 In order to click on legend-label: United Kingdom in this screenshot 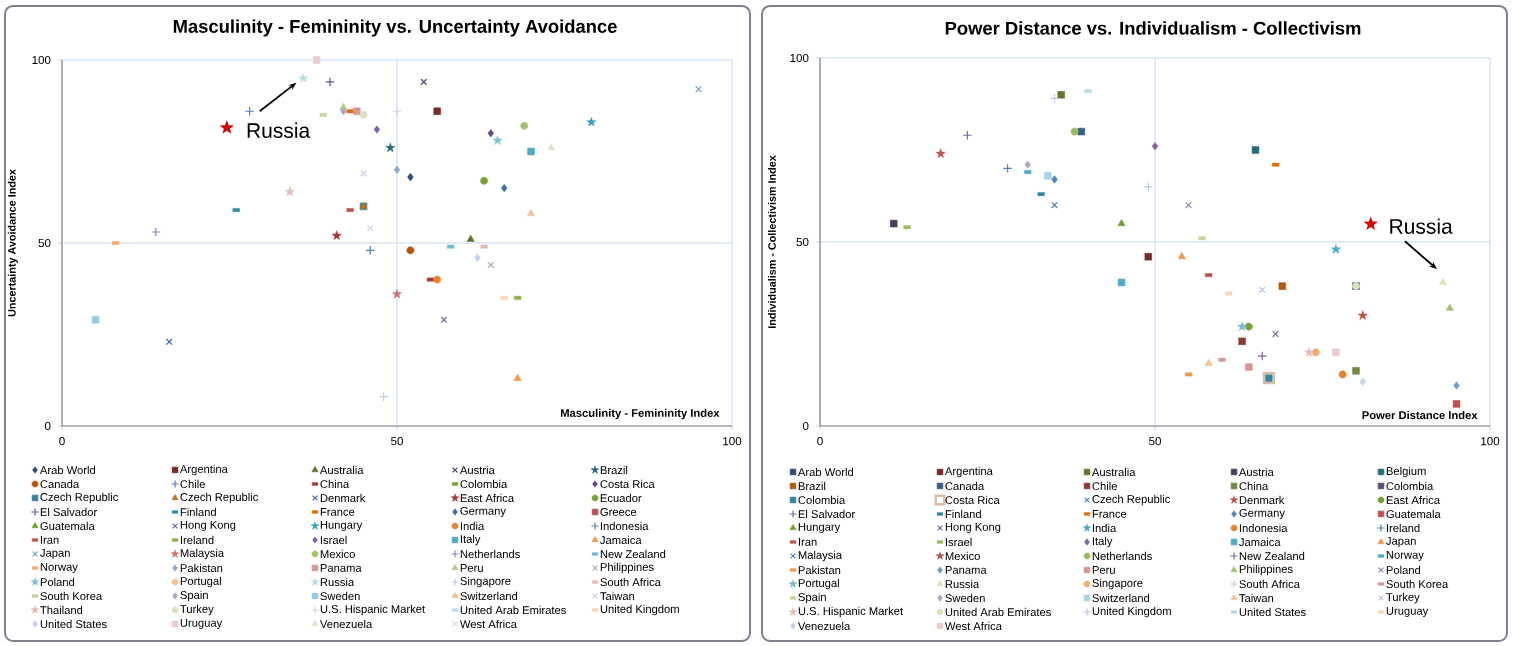, I will do `click(1131, 612)`.